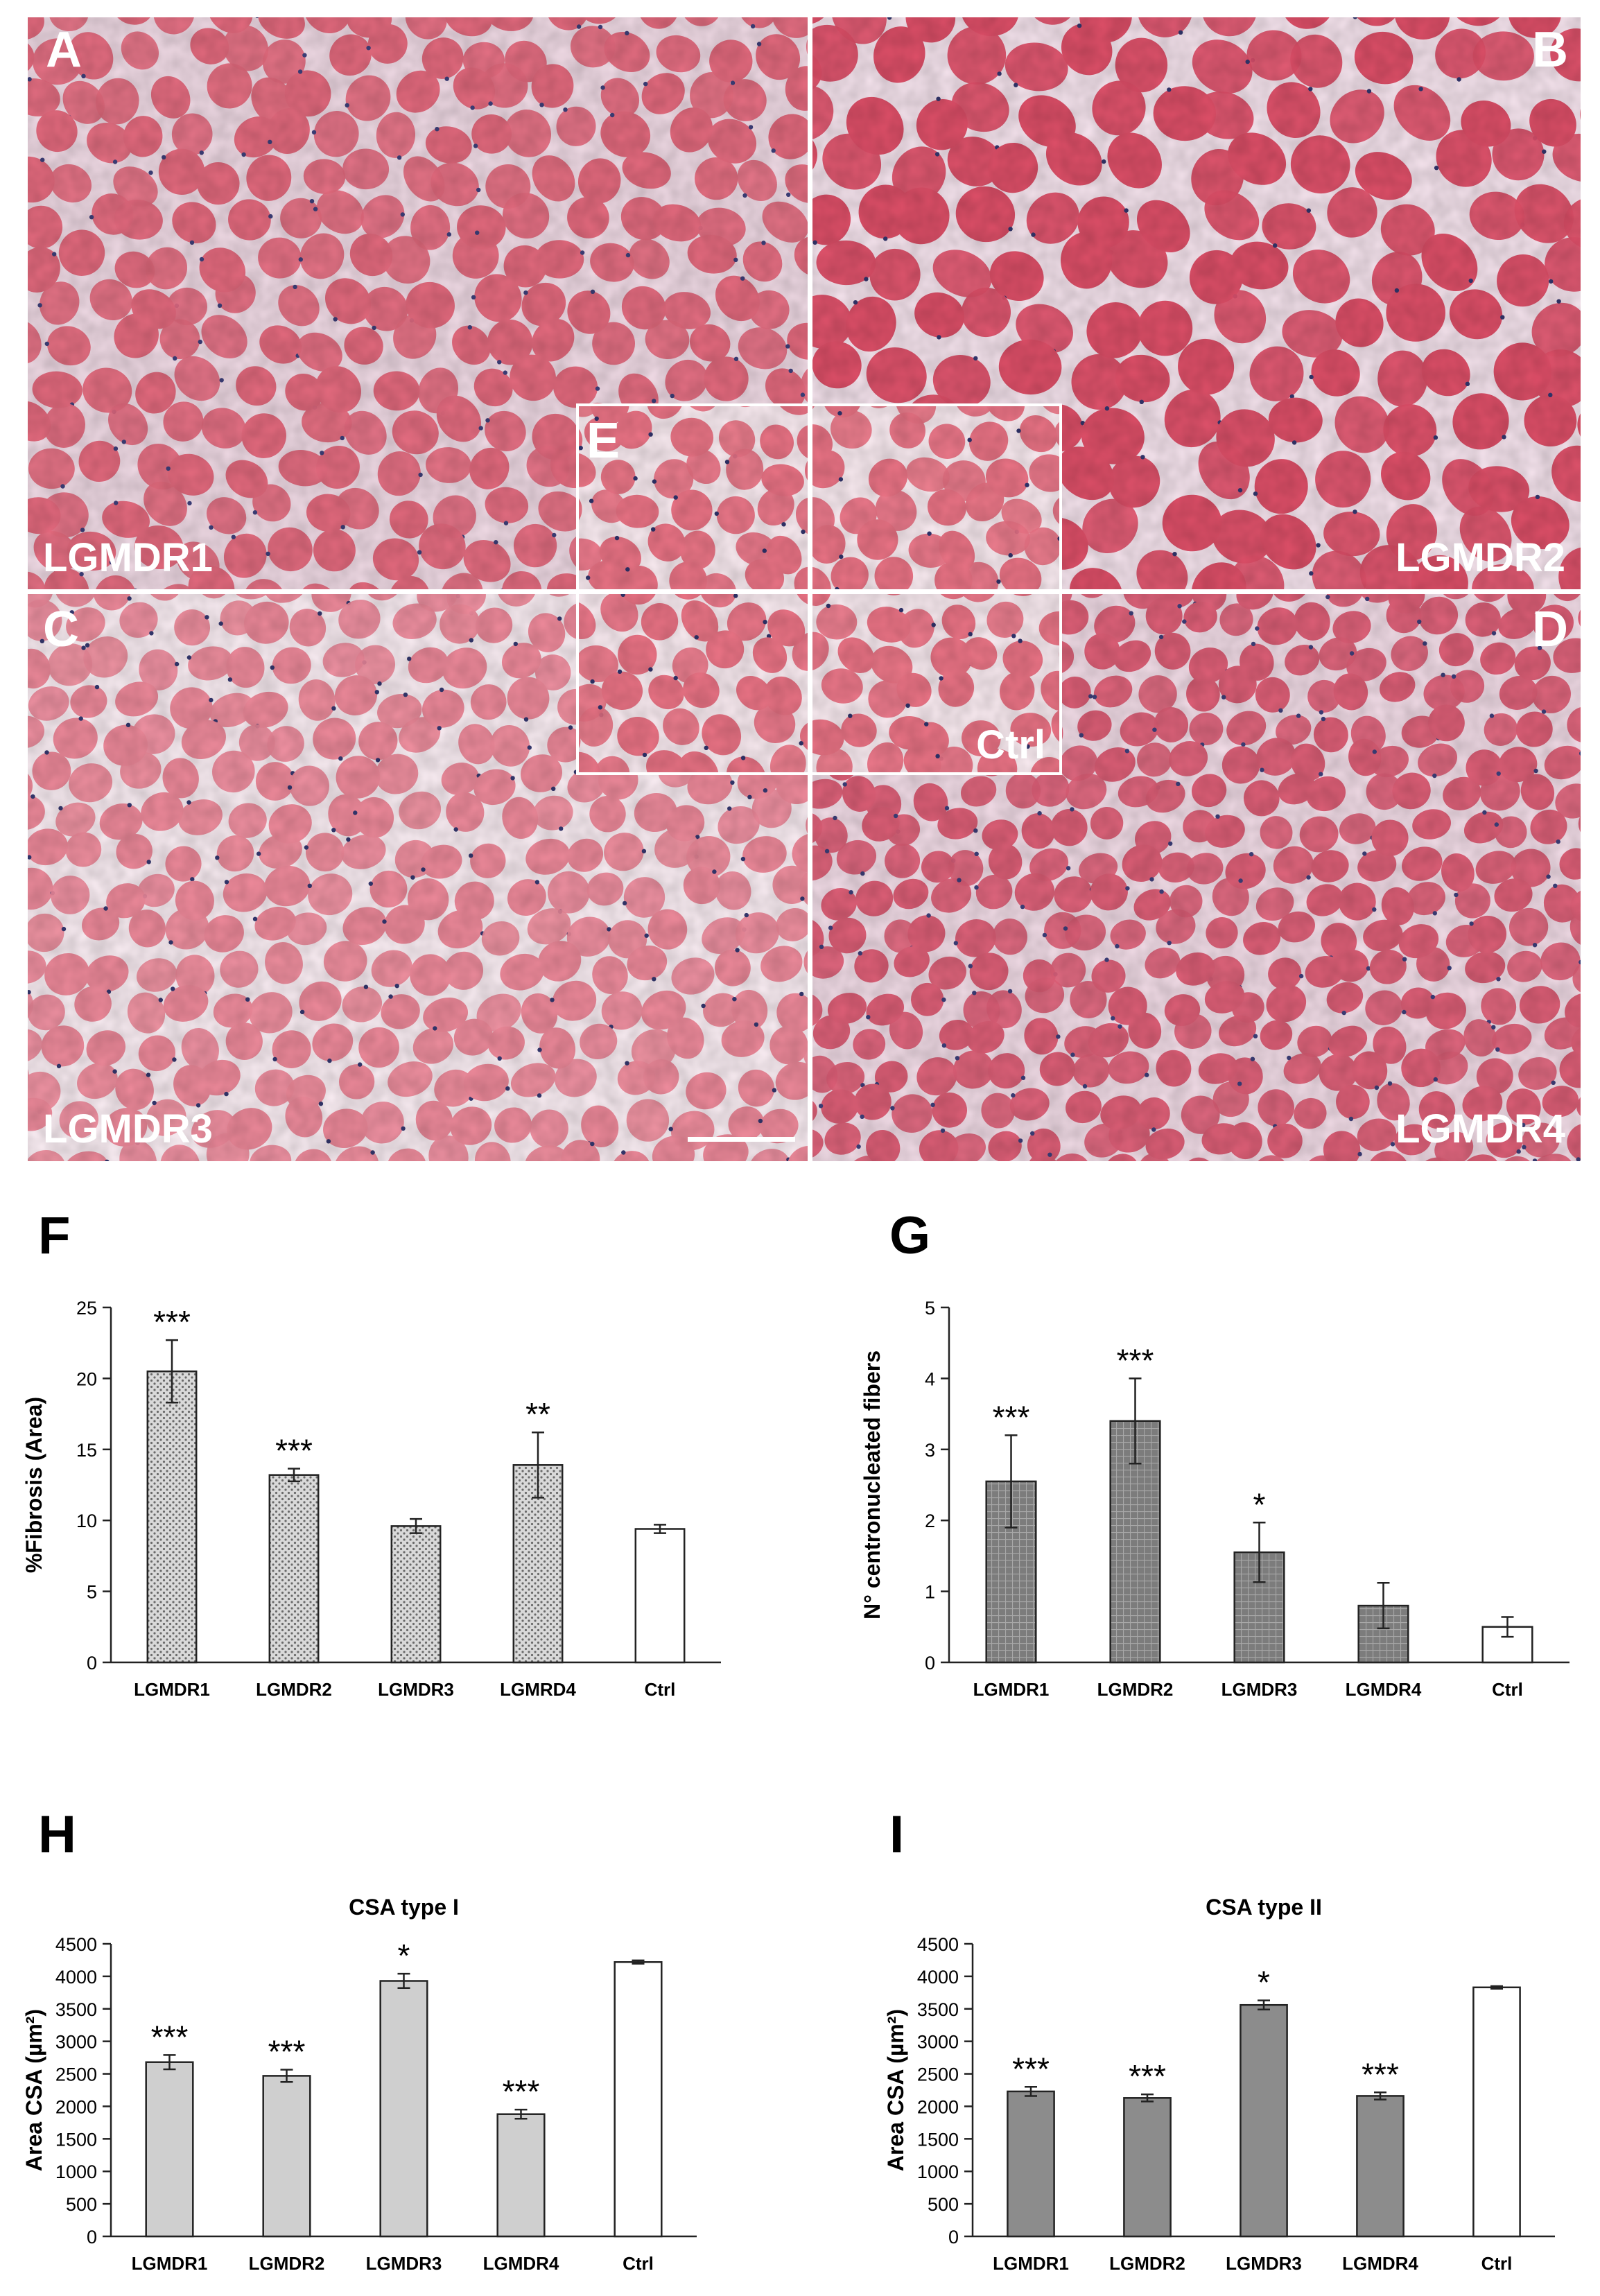 The image size is (1600, 2296). Describe the element at coordinates (33, 2090) in the screenshot. I see `chart-h-ylabel: Area CSA (µm²)` at that location.